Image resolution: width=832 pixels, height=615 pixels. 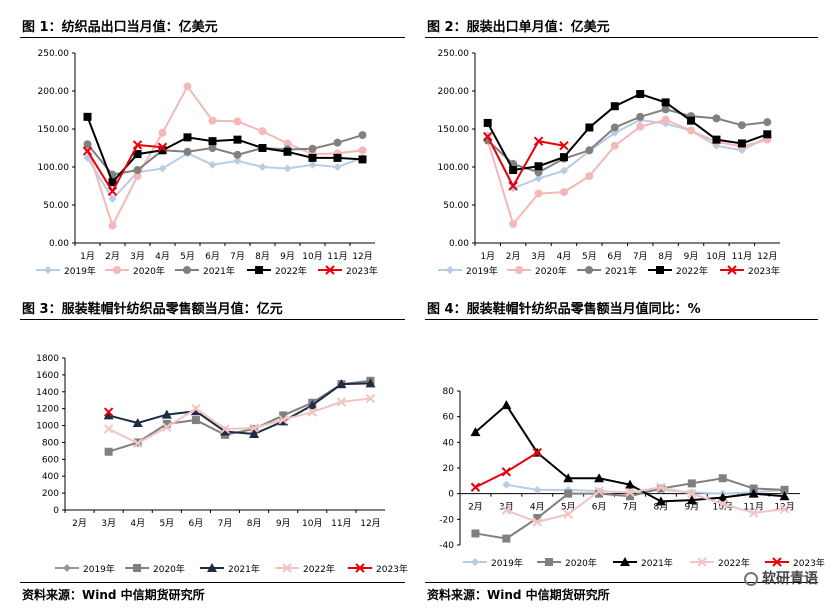 I want to click on fig4-point-2023-stroke-b, so click(x=475, y=487).